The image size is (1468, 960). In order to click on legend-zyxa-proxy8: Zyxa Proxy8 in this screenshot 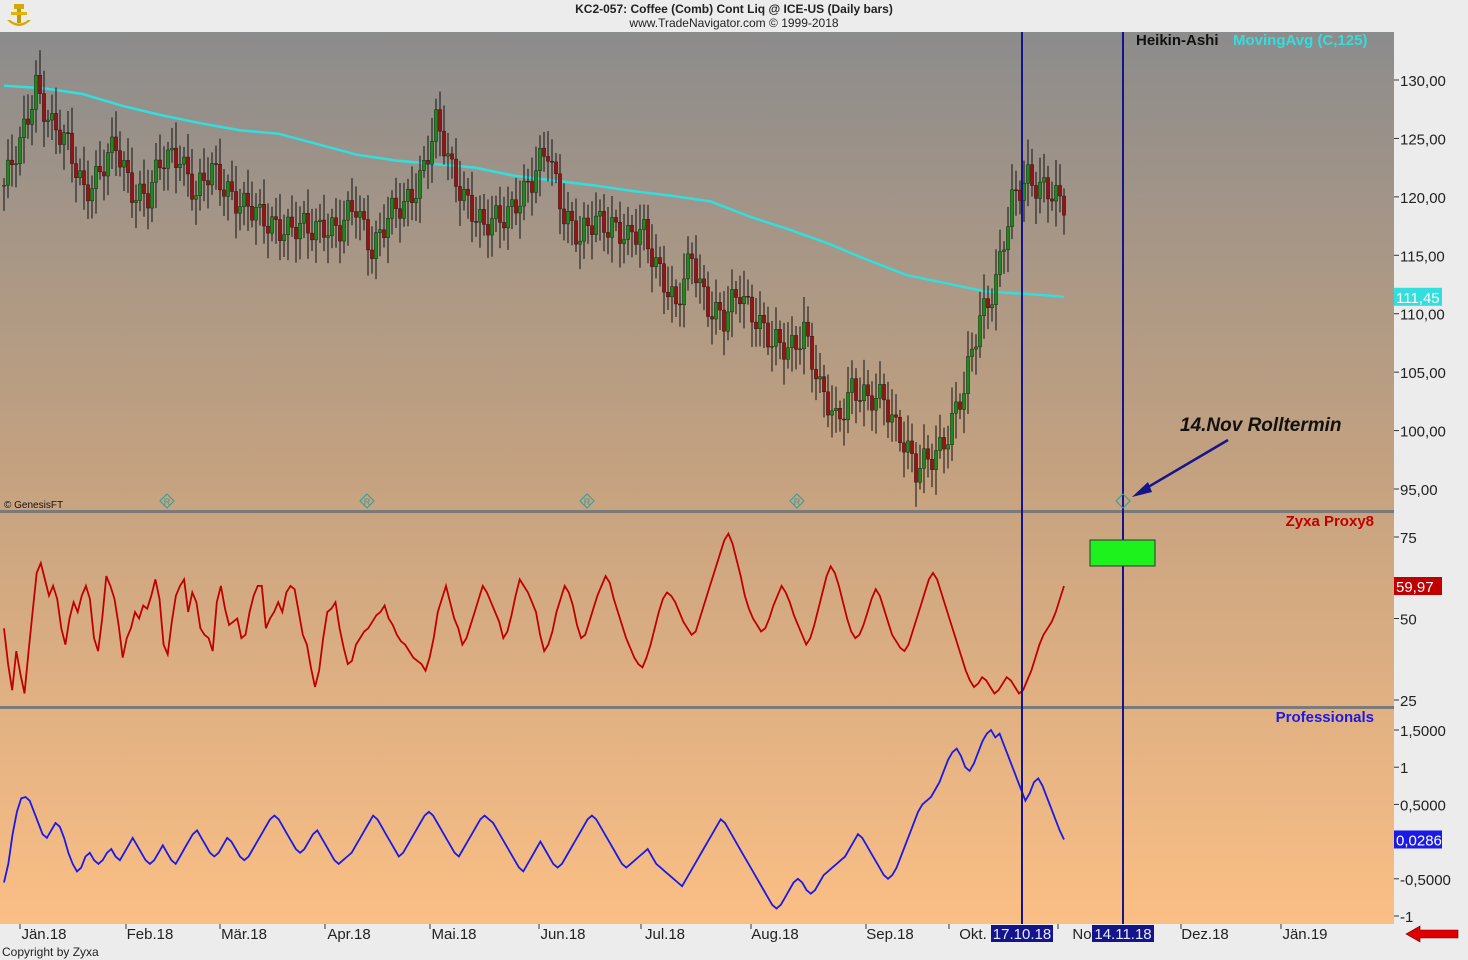, I will do `click(1330, 521)`.